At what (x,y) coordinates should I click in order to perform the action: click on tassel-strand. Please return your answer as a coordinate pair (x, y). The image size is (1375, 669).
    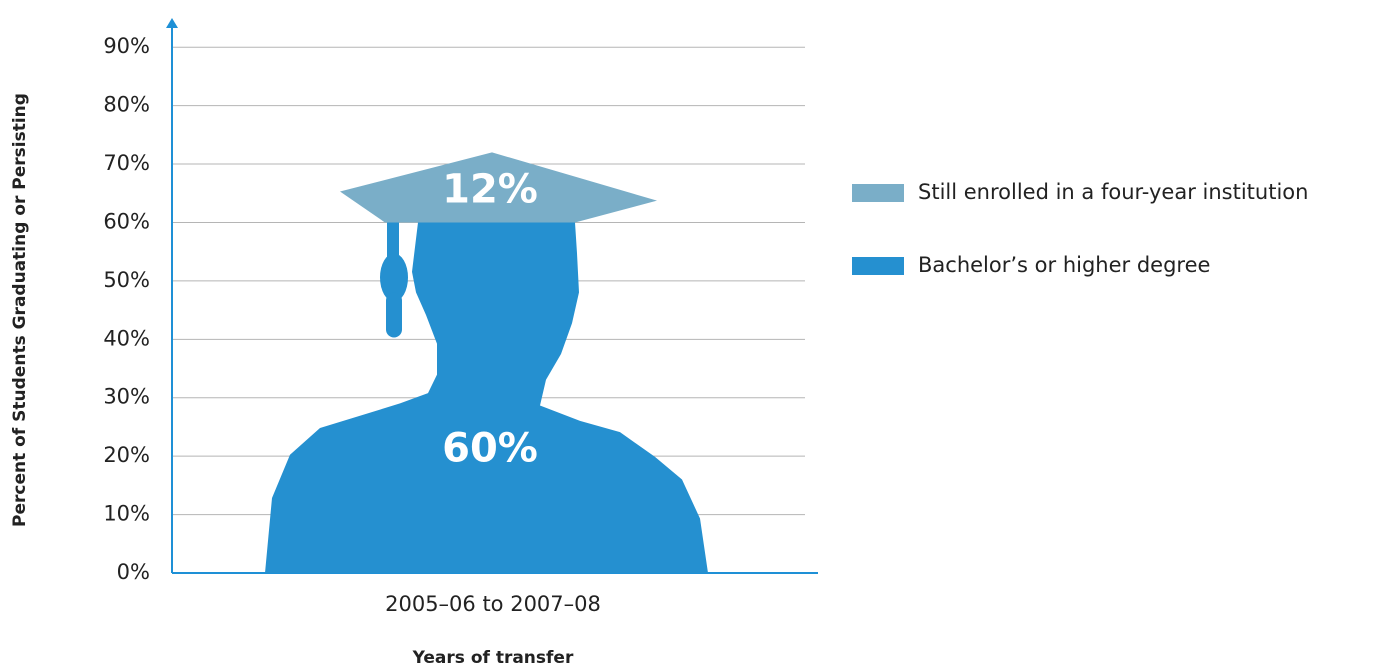
    Looking at the image, I should click on (394, 315).